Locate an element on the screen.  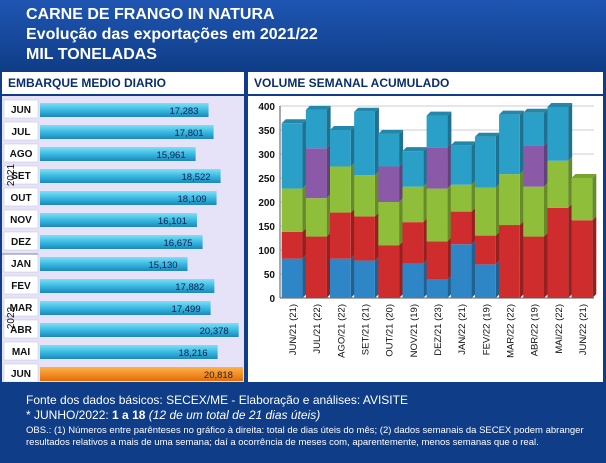
y-tick-label: 300 is located at coordinates (266, 155).